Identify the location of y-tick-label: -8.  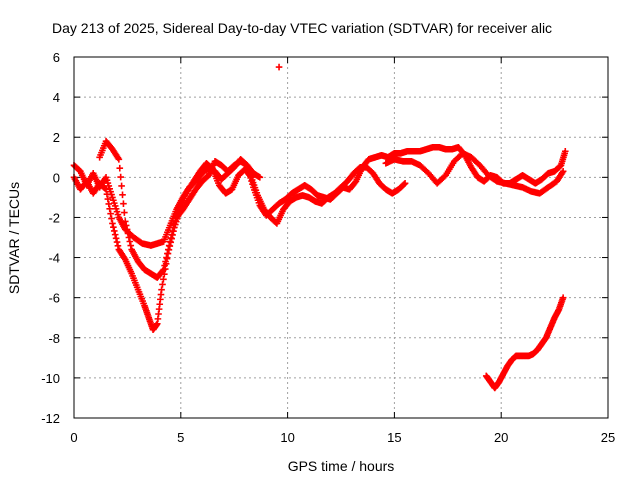
(54, 338).